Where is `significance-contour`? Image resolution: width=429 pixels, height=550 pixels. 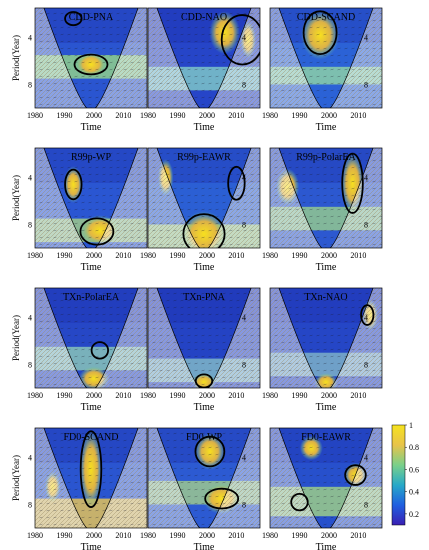
significance-contour is located at coordinates (222, 498).